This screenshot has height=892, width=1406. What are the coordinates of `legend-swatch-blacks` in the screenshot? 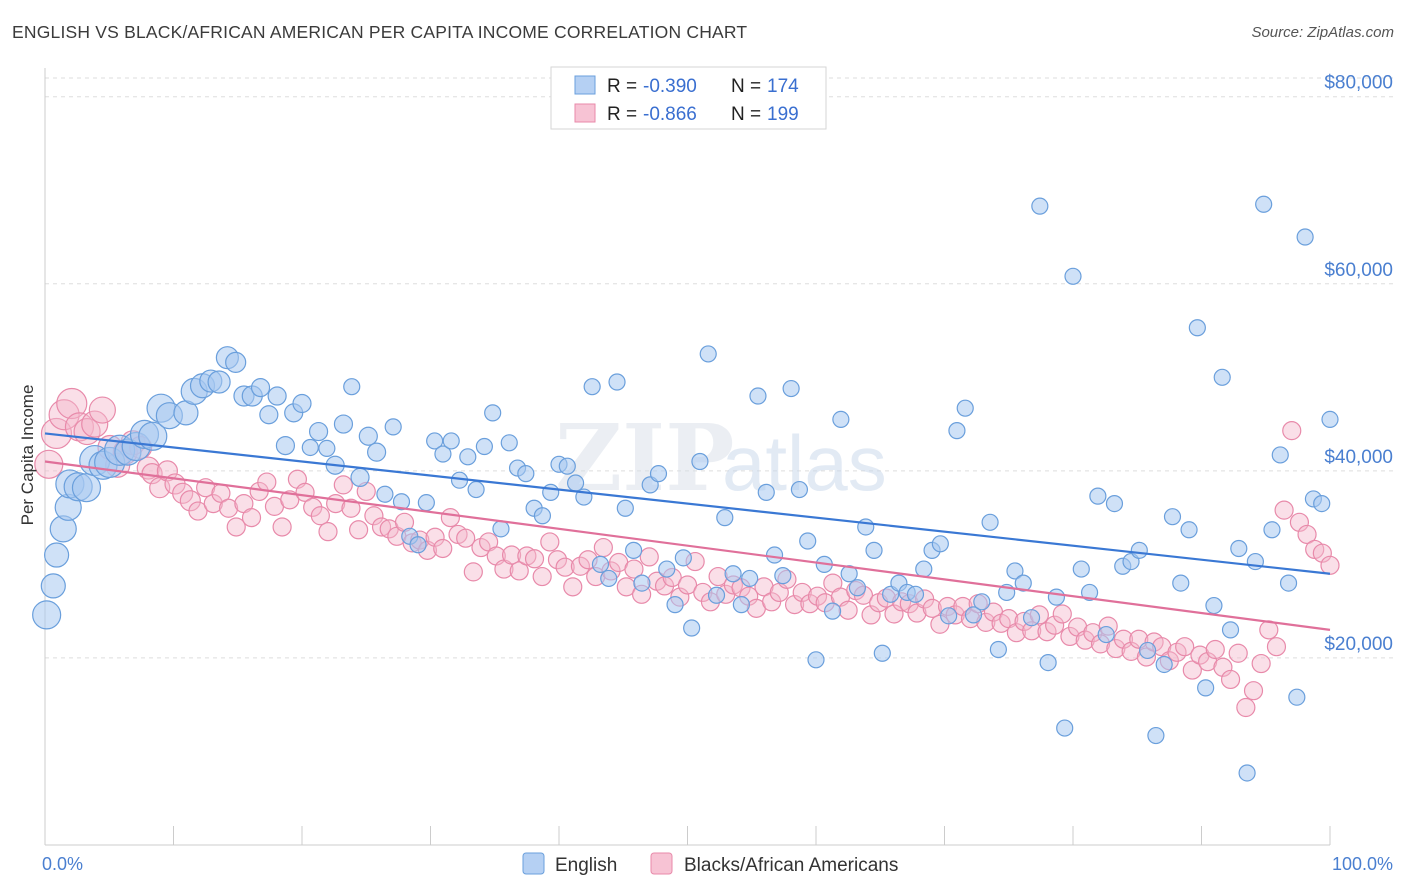 It's located at (585, 113).